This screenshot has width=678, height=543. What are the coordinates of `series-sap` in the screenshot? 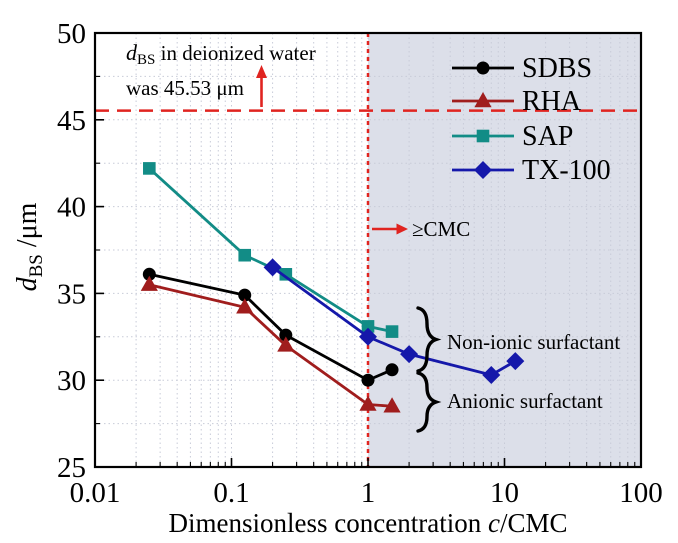 It's located at (271, 250).